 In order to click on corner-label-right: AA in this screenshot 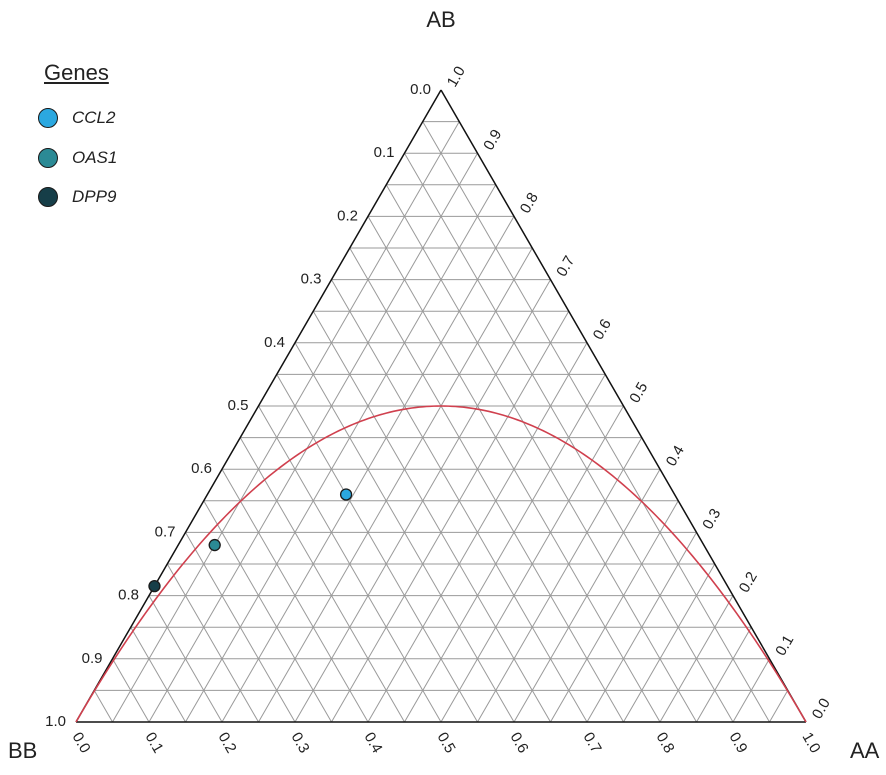, I will do `click(865, 750)`.